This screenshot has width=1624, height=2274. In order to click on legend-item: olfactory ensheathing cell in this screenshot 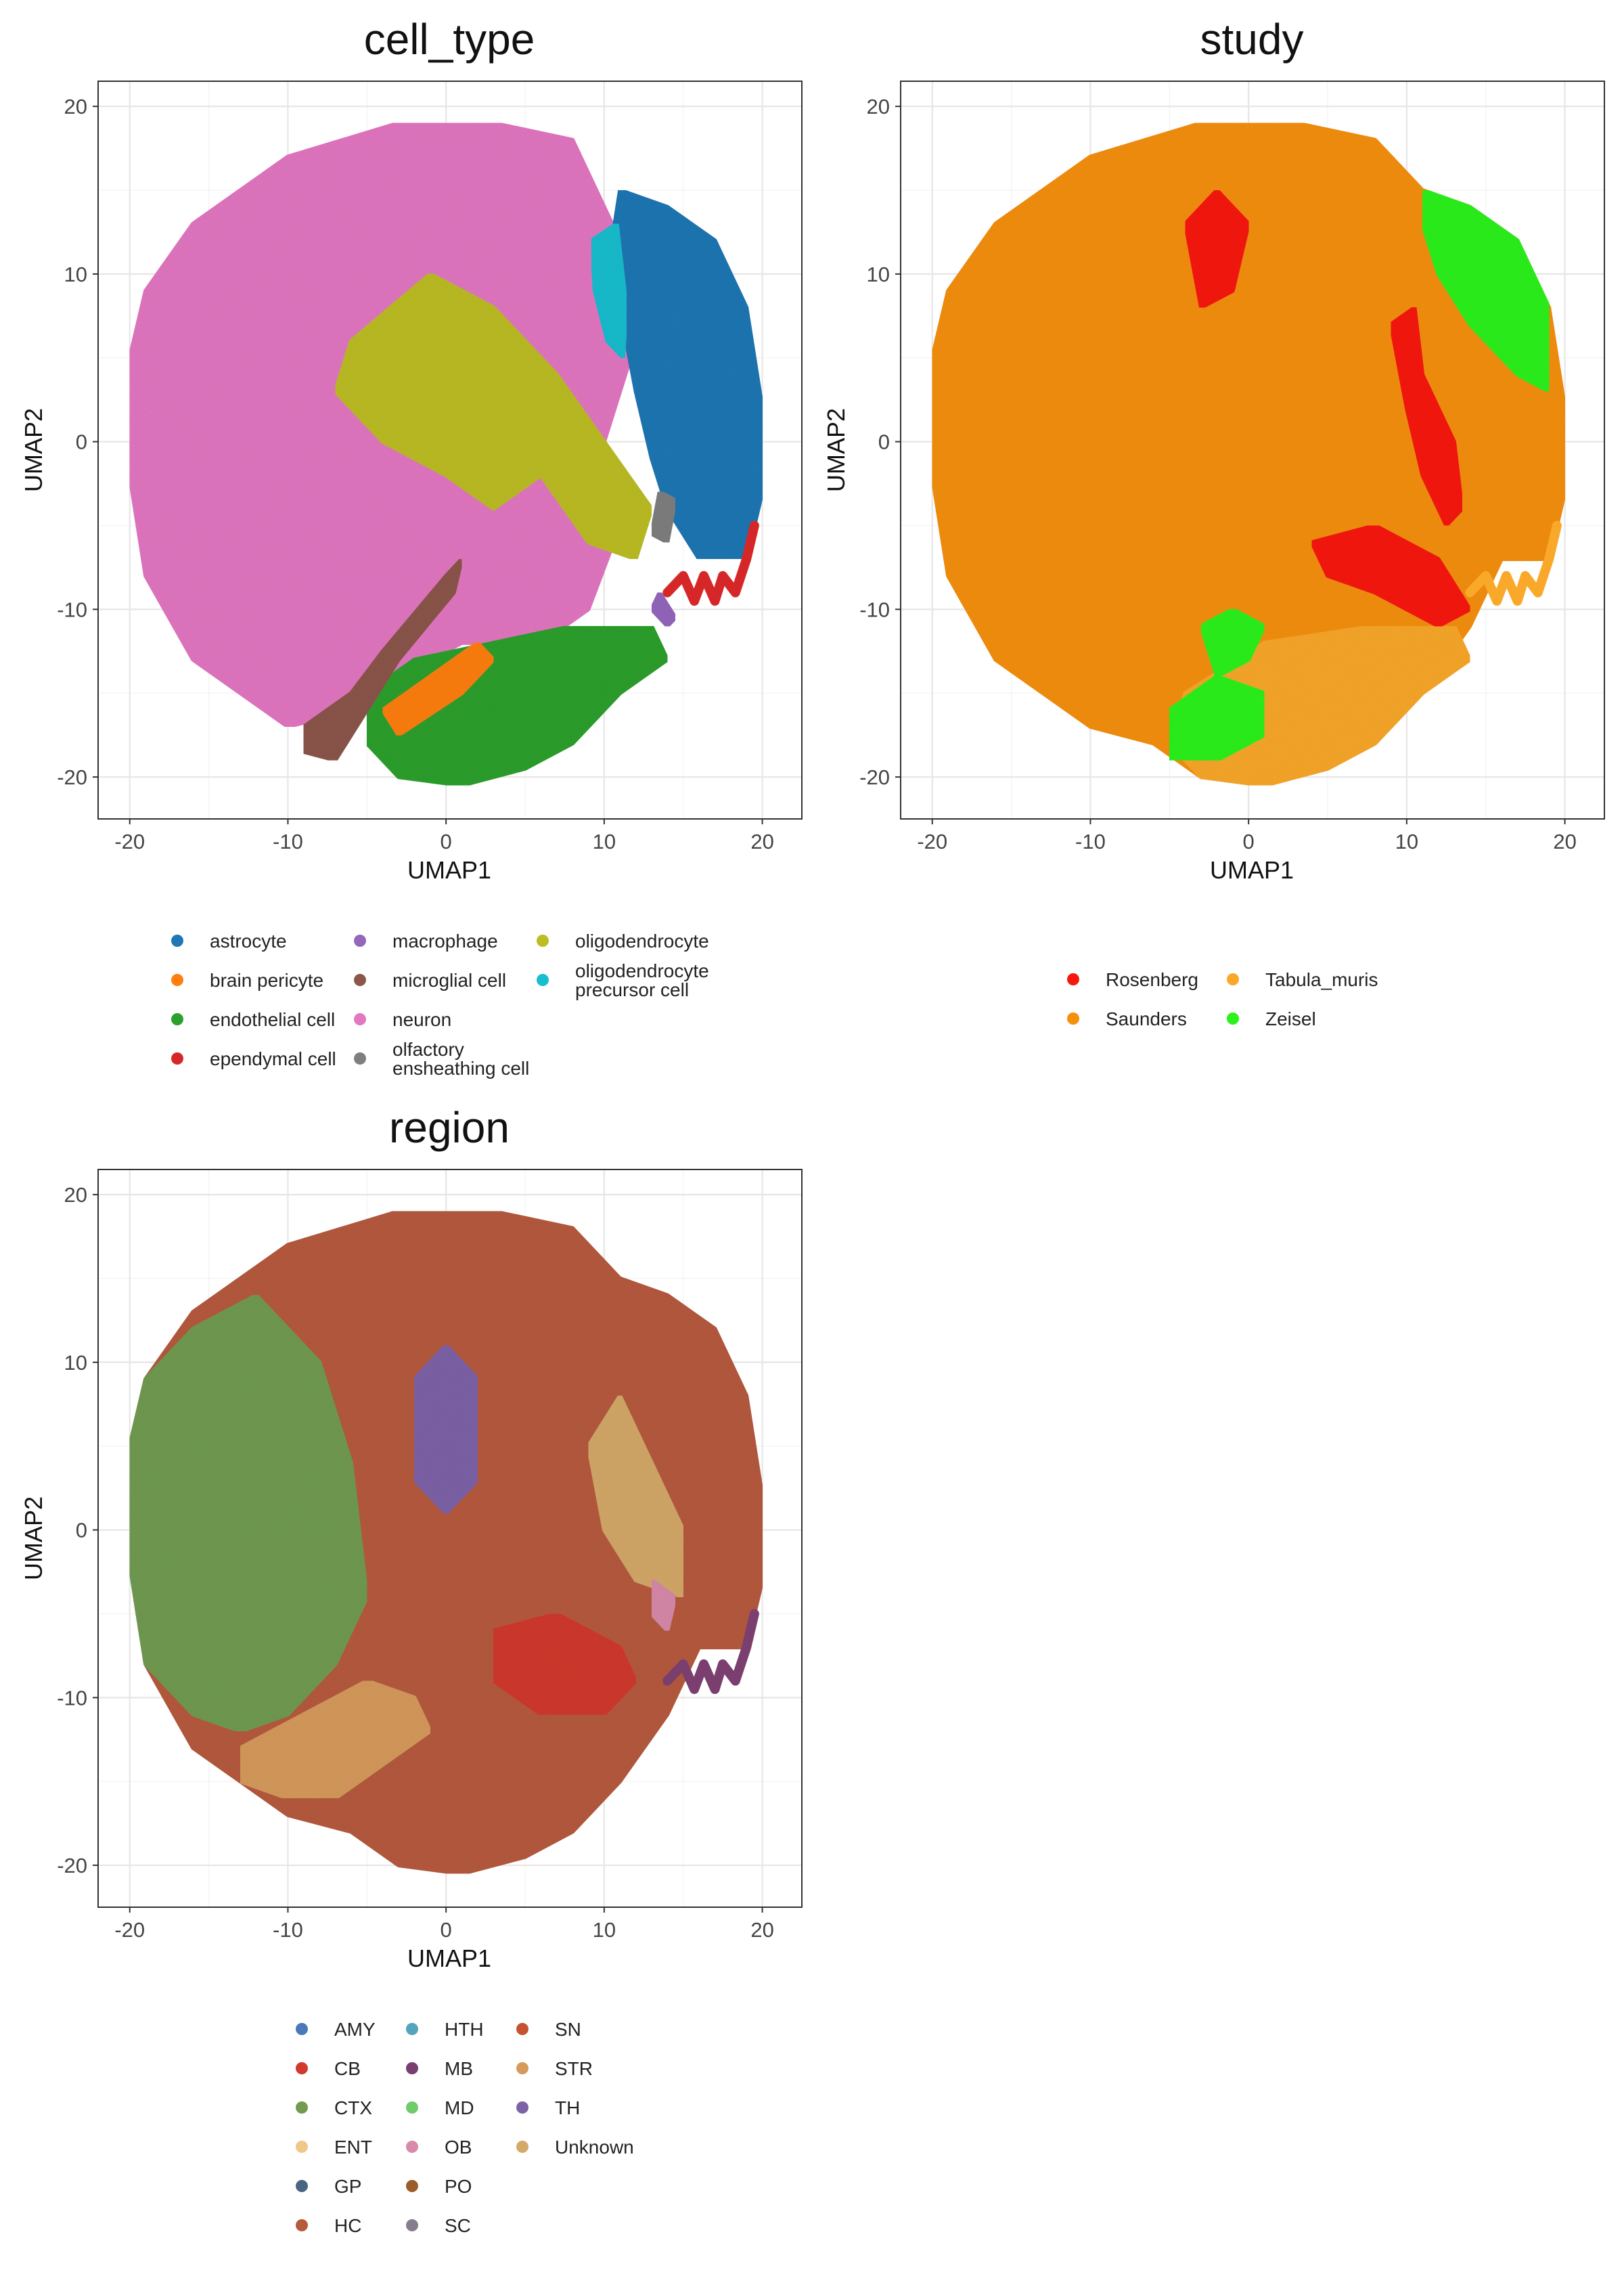, I will do `click(441, 1059)`.